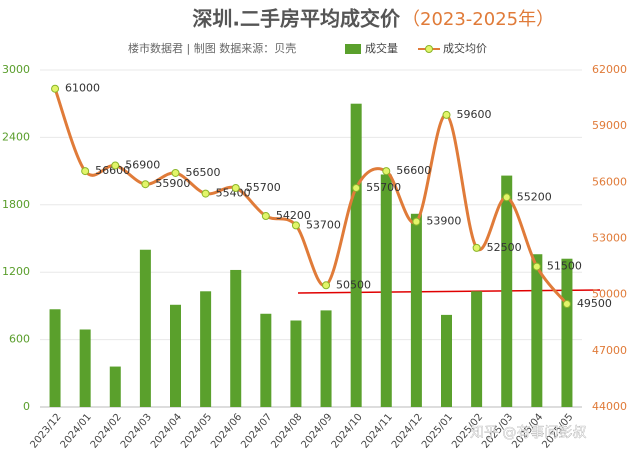 This screenshot has width=629, height=456. I want to click on y2-tick-label: 44000, so click(609, 406).